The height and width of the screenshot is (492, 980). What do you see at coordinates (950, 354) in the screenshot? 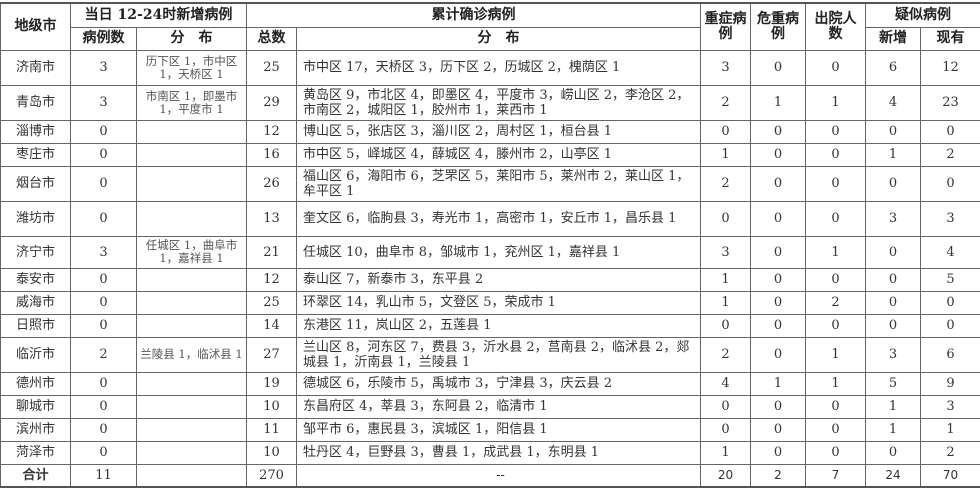
I see `suspect-current-cell: 6` at bounding box center [950, 354].